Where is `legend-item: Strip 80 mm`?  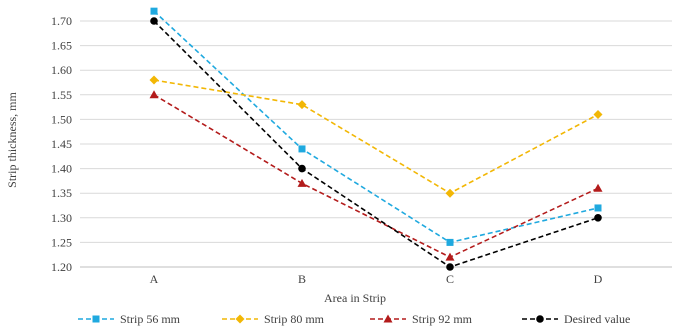 legend-item: Strip 80 mm is located at coordinates (273, 319).